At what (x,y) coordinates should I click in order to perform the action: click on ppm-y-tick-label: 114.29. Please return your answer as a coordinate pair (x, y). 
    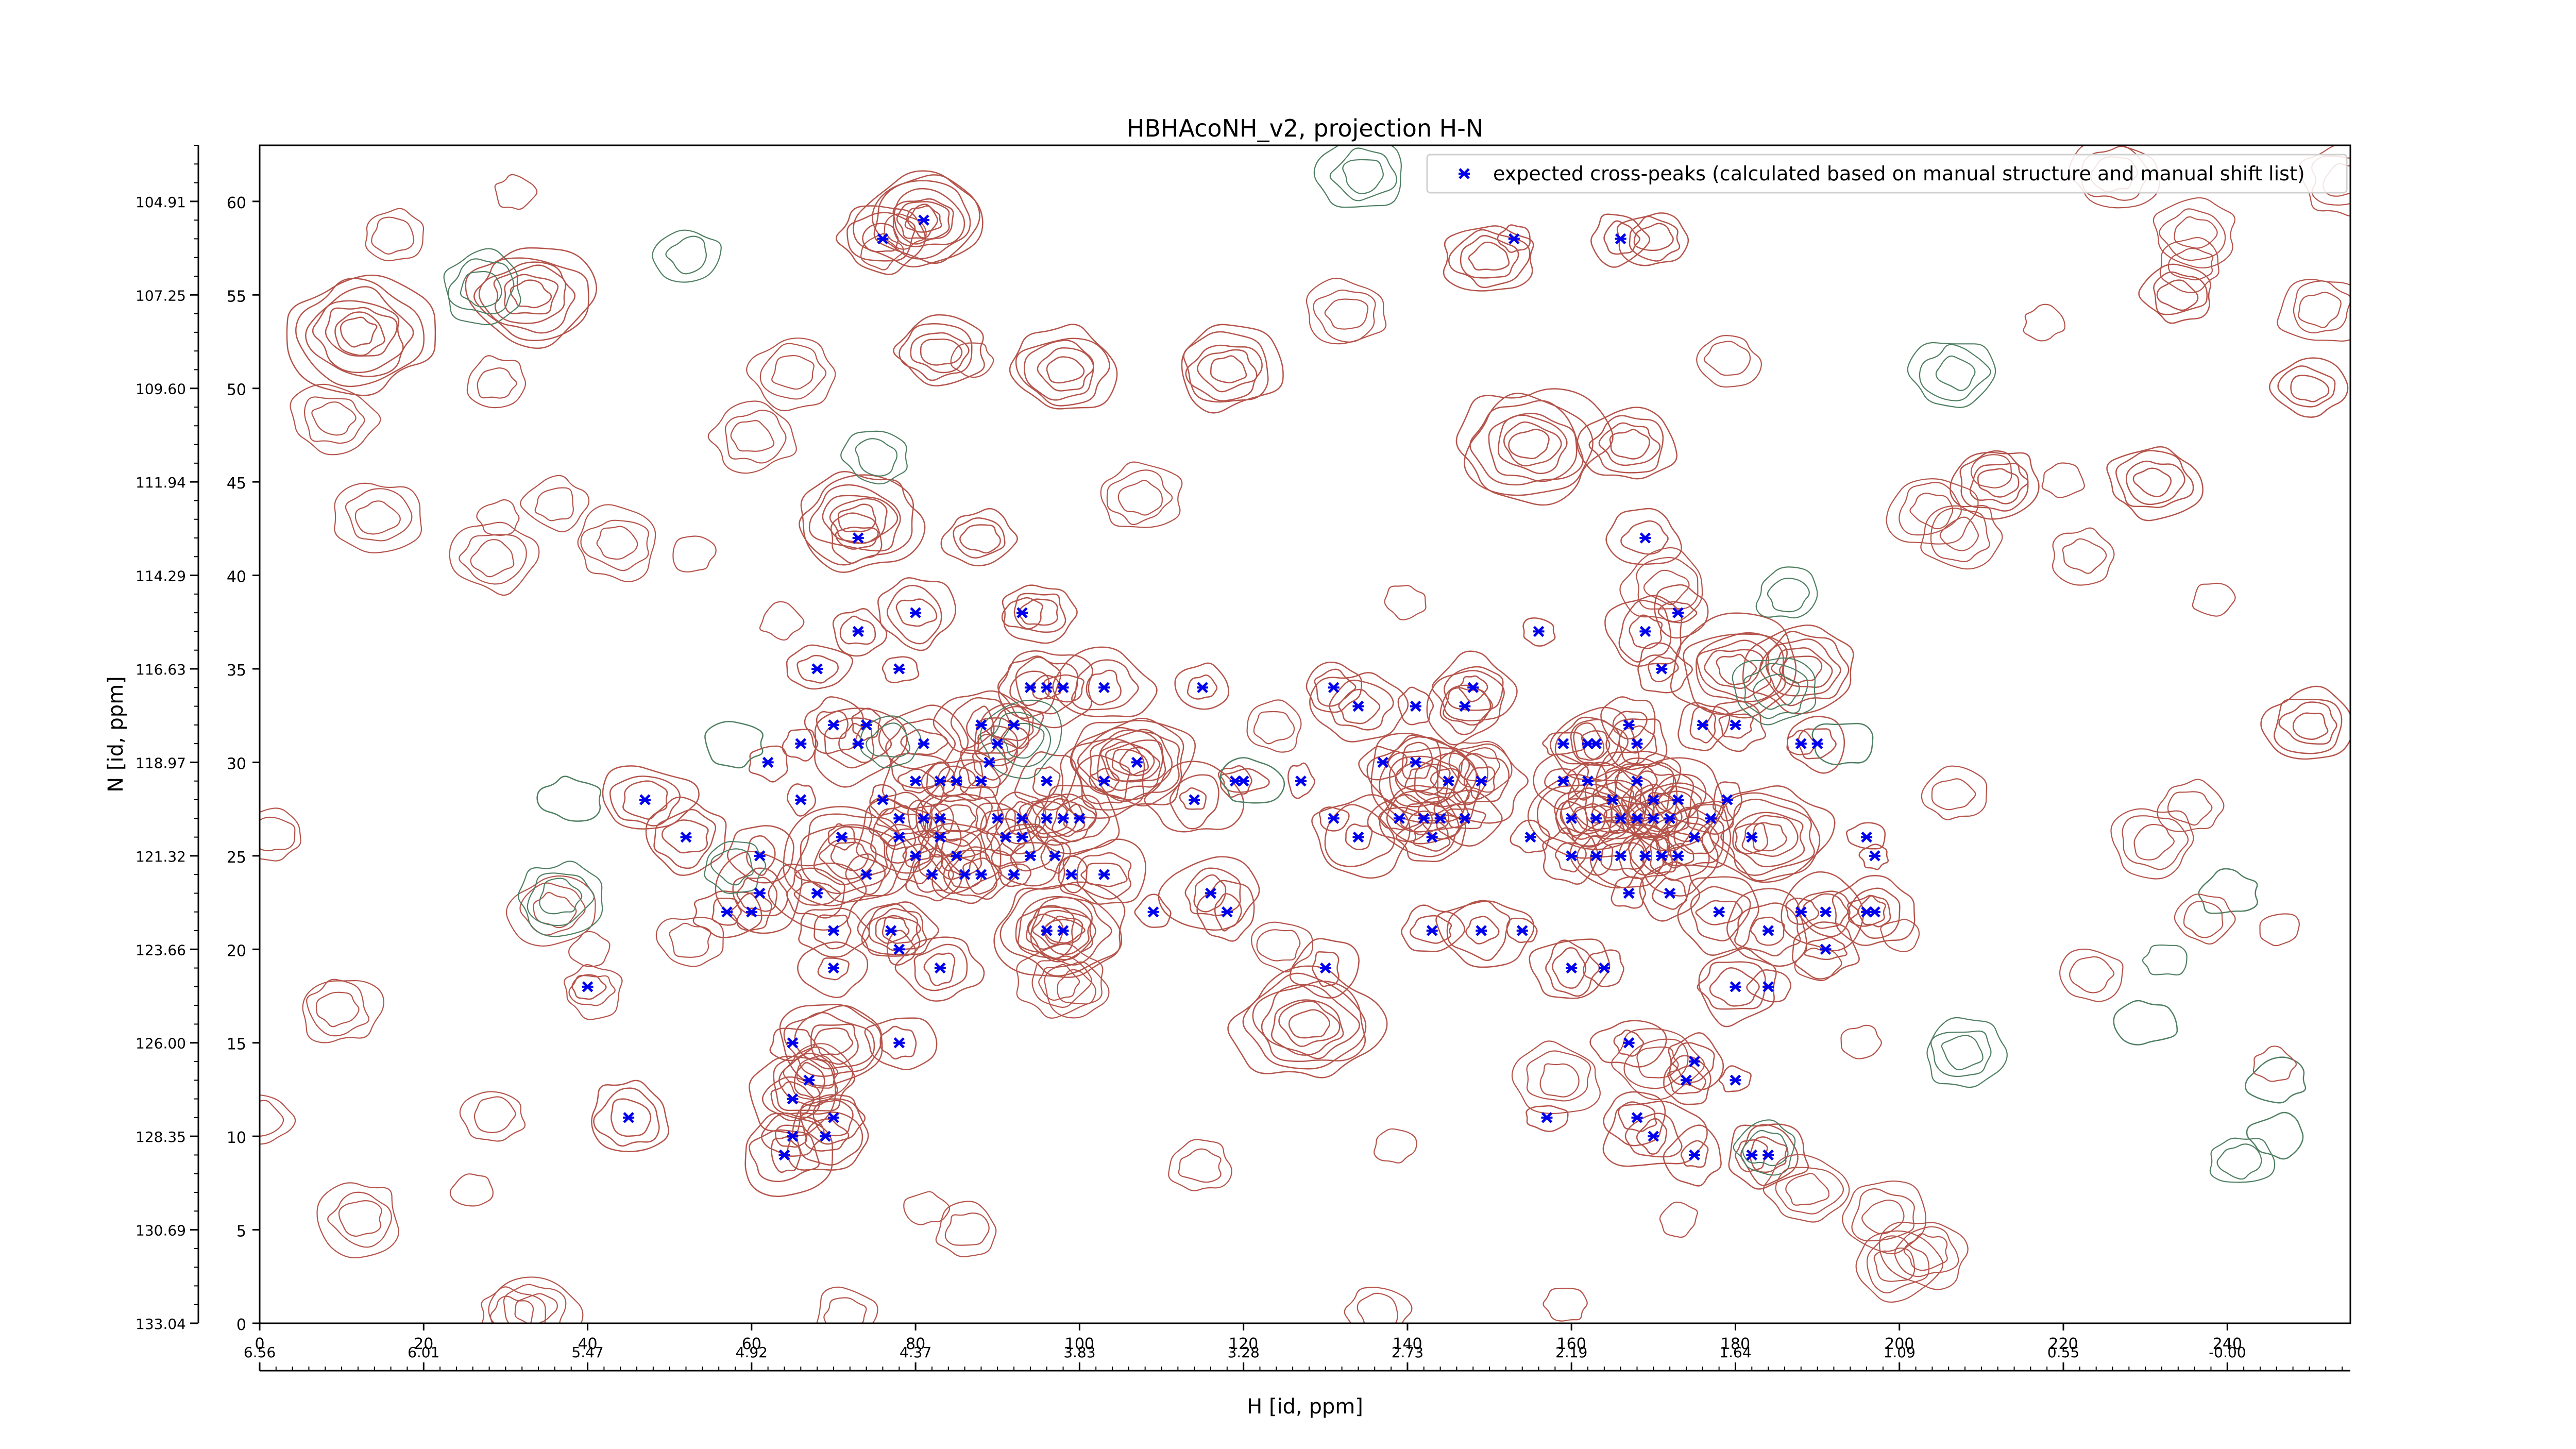
    Looking at the image, I should click on (160, 576).